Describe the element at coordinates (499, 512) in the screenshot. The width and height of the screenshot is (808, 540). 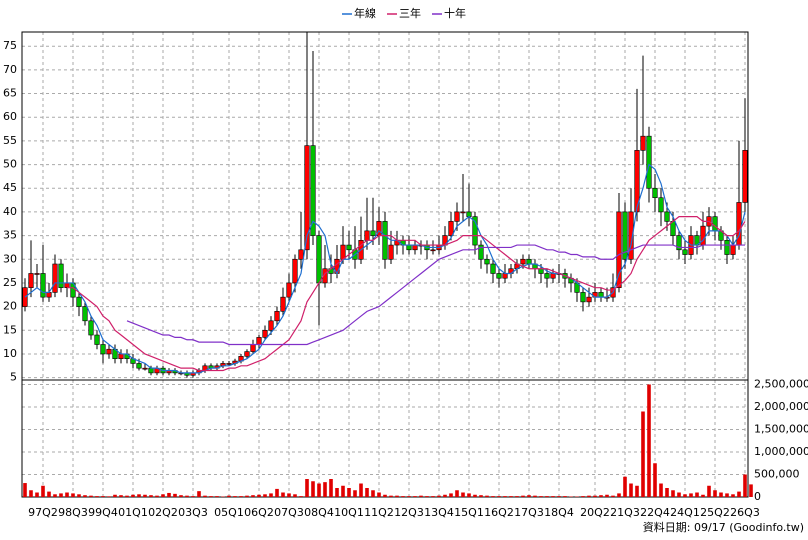
I see `x-tick-label: 16Q2` at that location.